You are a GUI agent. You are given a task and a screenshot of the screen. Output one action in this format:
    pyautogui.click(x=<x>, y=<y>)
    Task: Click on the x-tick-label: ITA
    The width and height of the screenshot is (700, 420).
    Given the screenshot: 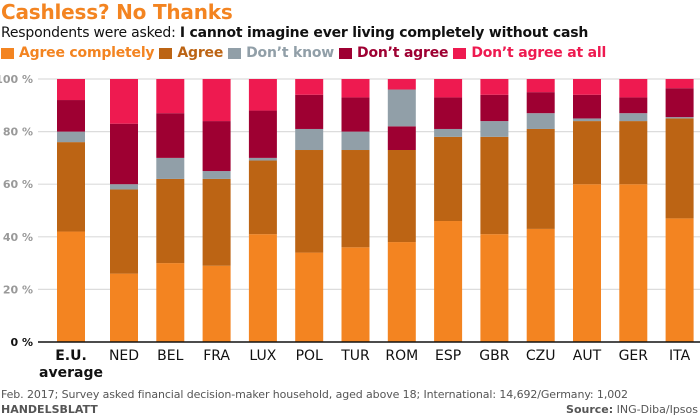 What is the action you would take?
    pyautogui.click(x=680, y=356)
    